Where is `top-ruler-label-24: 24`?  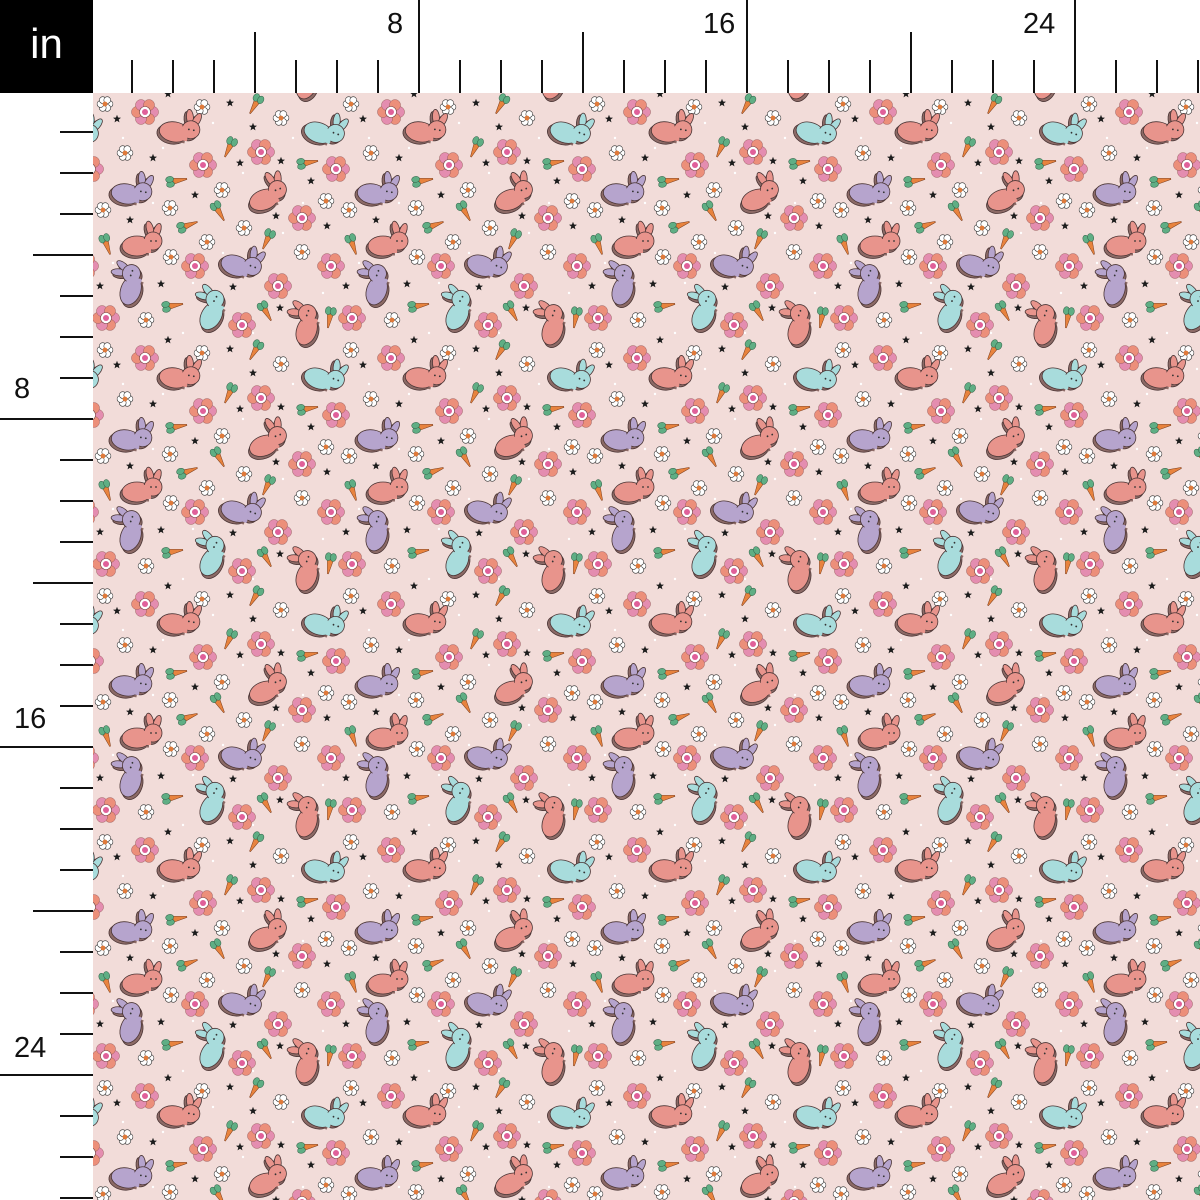 top-ruler-label-24: 24 is located at coordinates (1039, 24).